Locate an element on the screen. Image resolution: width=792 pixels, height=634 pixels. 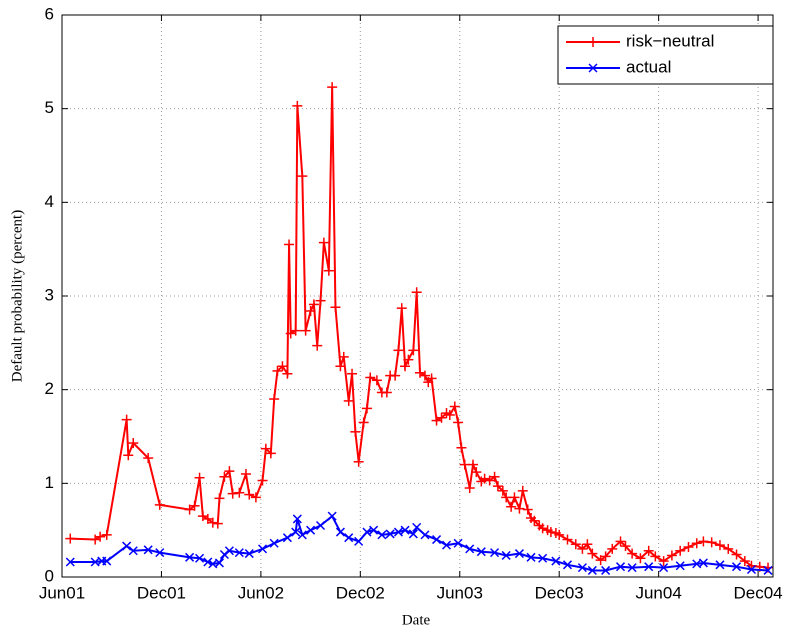
legend-marker is located at coordinates (593, 68).